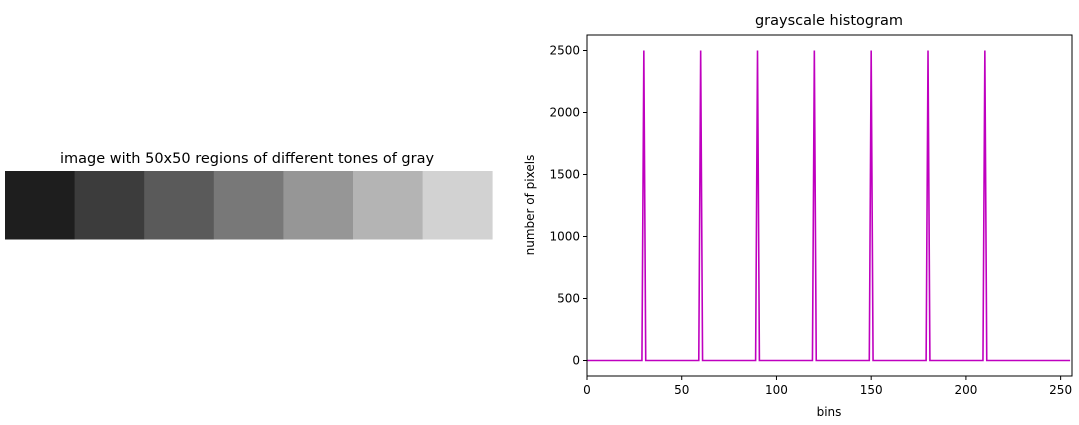  Describe the element at coordinates (776, 390) in the screenshot. I see `x-tick-label-100: 100` at that location.